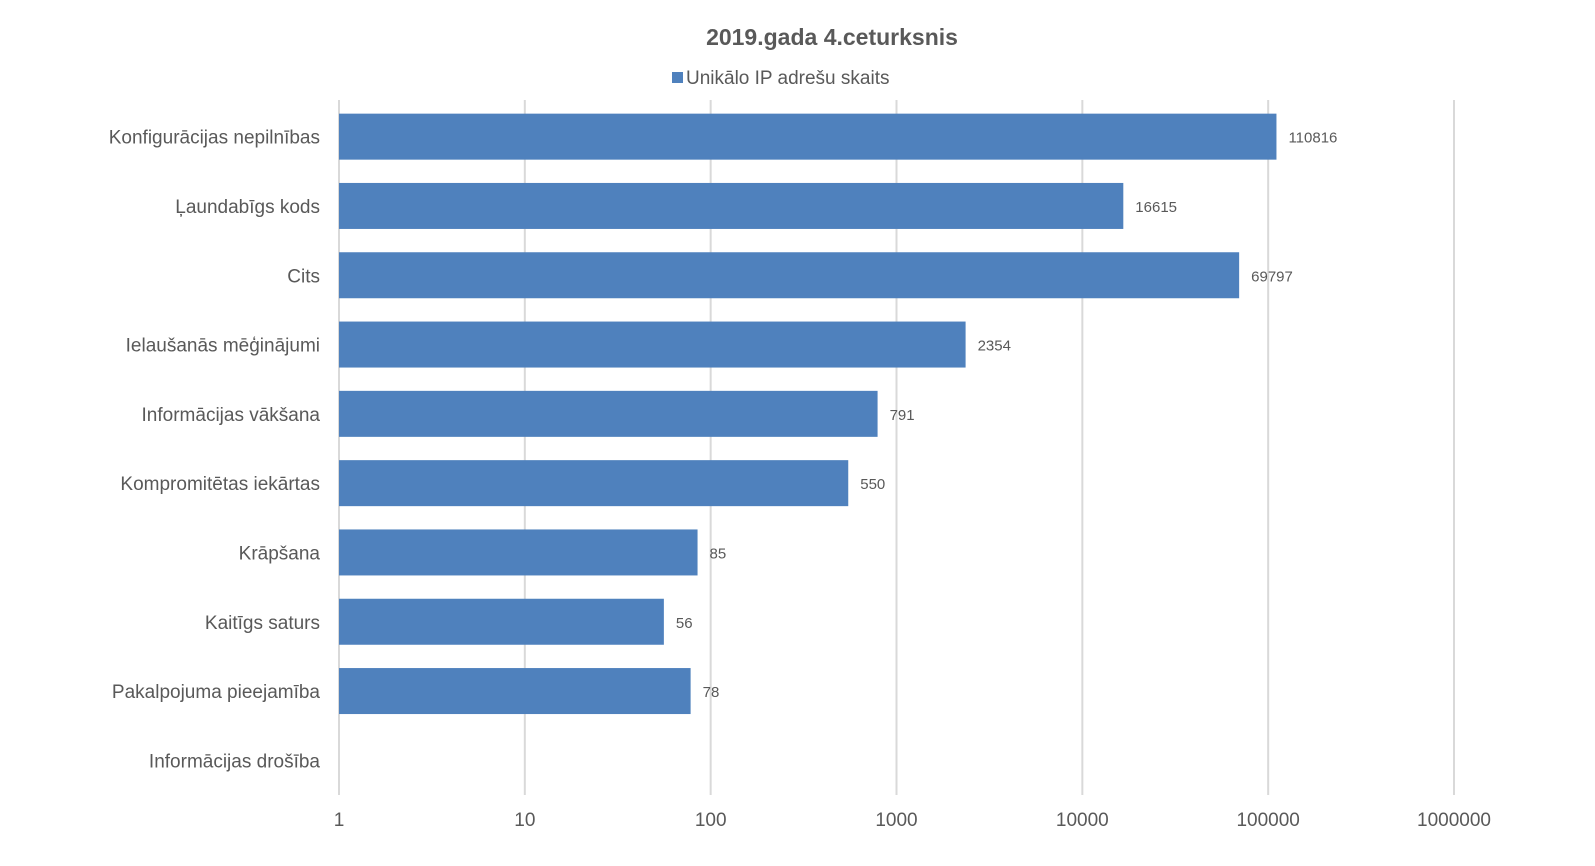  I want to click on tick-label-1000: 1000, so click(896, 820).